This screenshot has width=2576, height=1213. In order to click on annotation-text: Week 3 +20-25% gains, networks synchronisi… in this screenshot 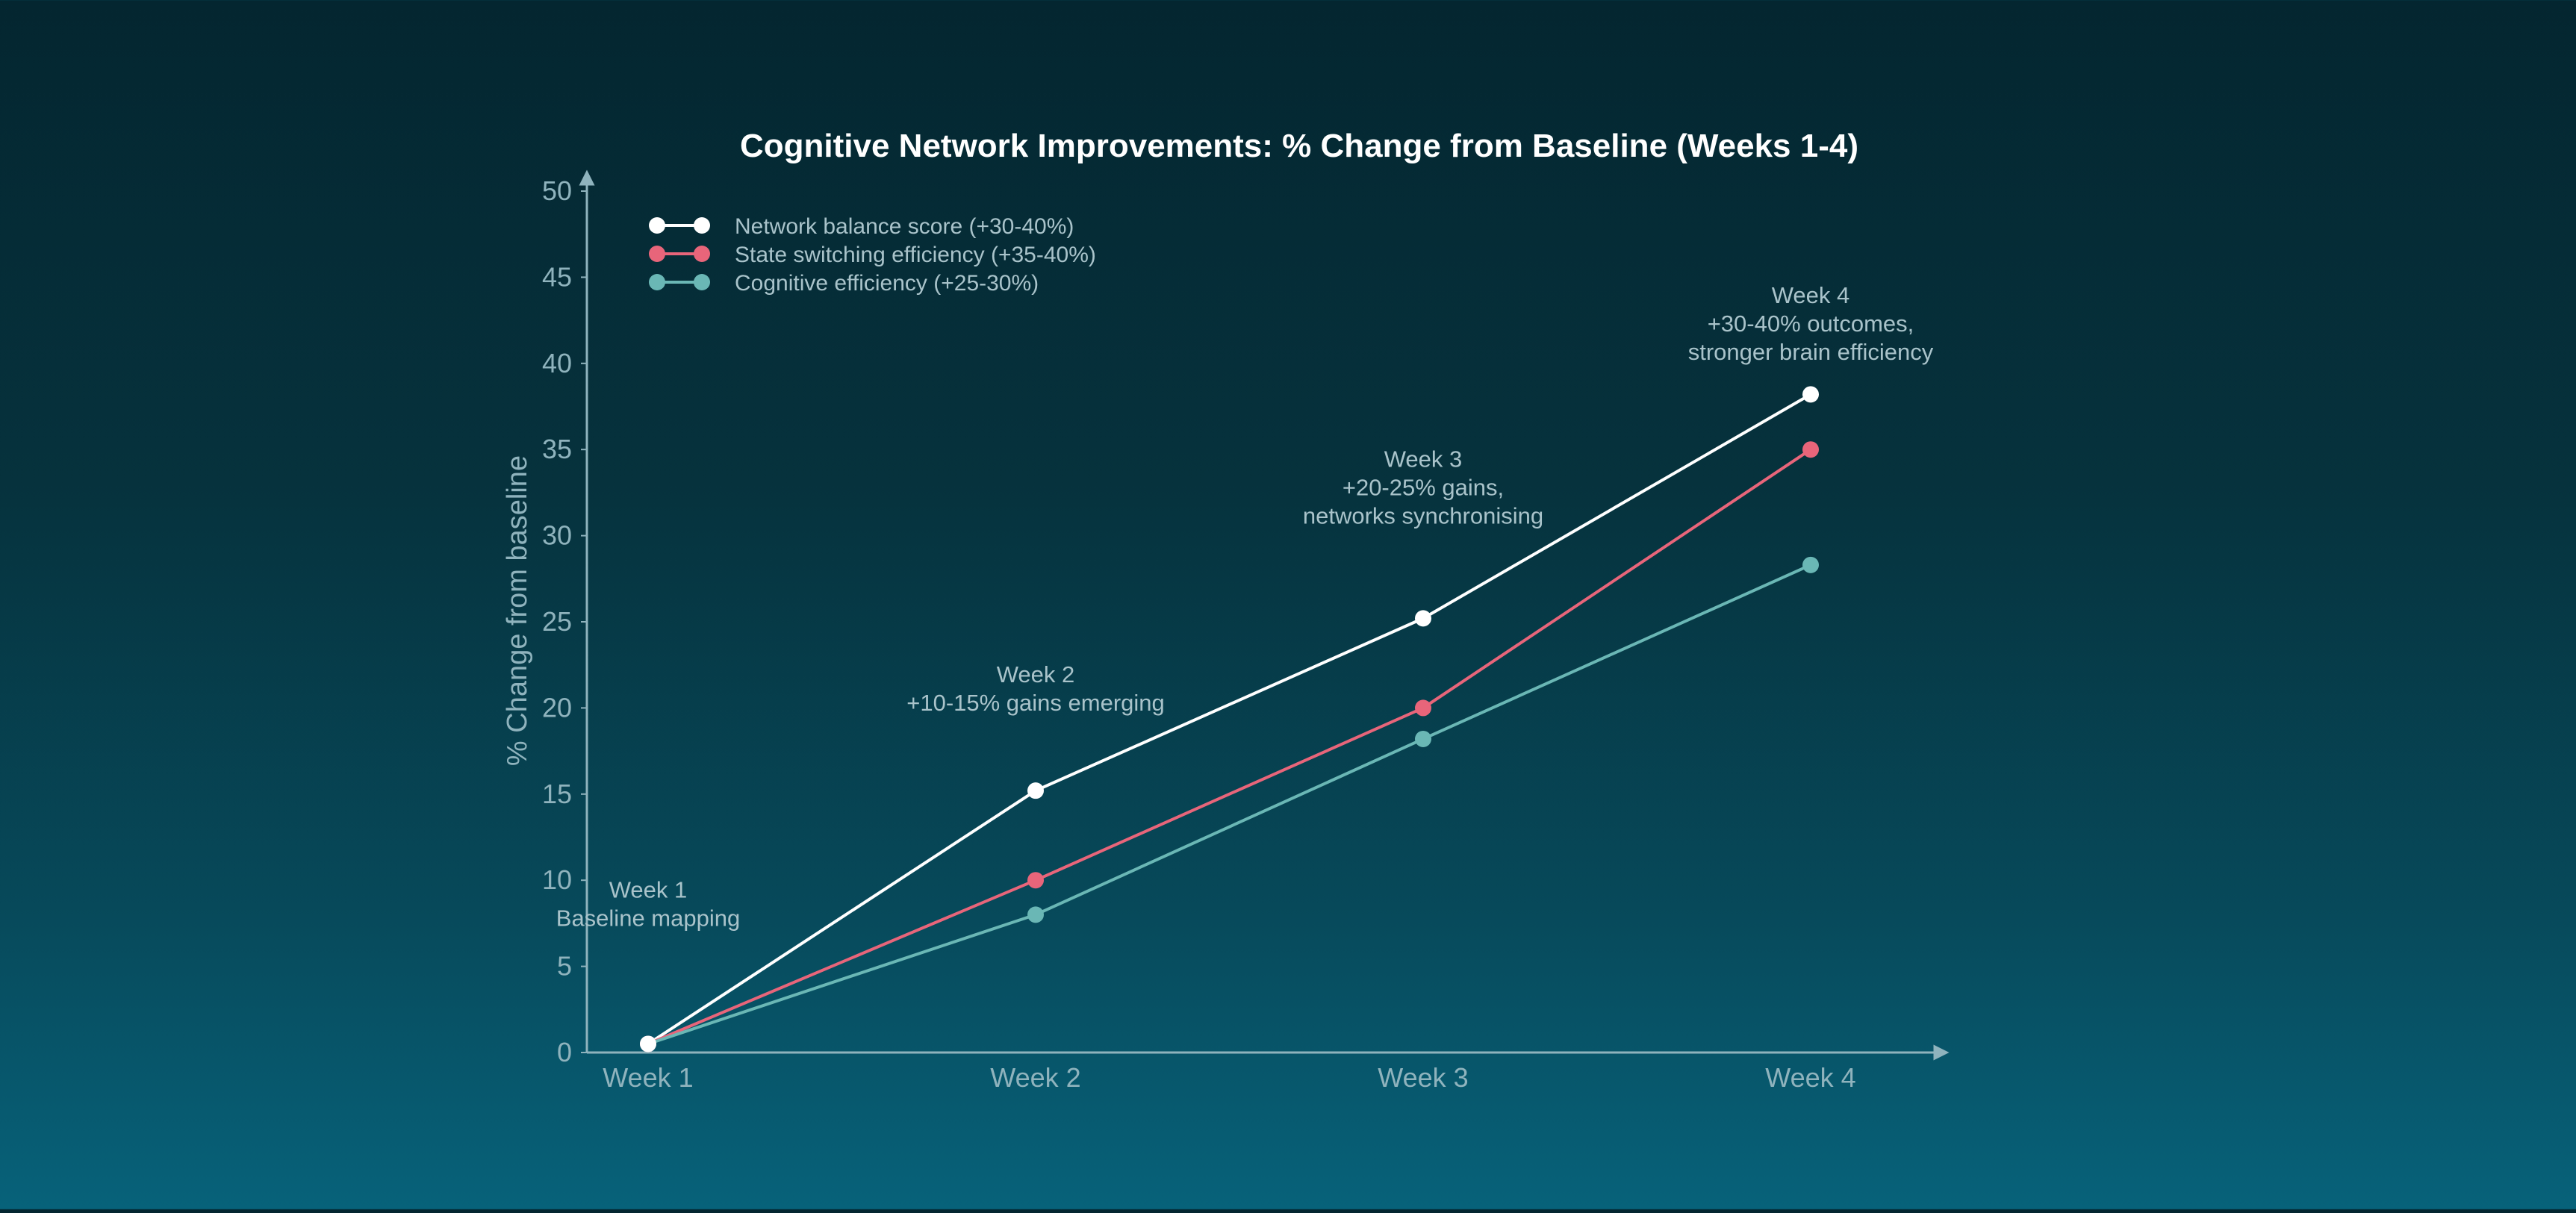, I will do `click(1423, 487)`.